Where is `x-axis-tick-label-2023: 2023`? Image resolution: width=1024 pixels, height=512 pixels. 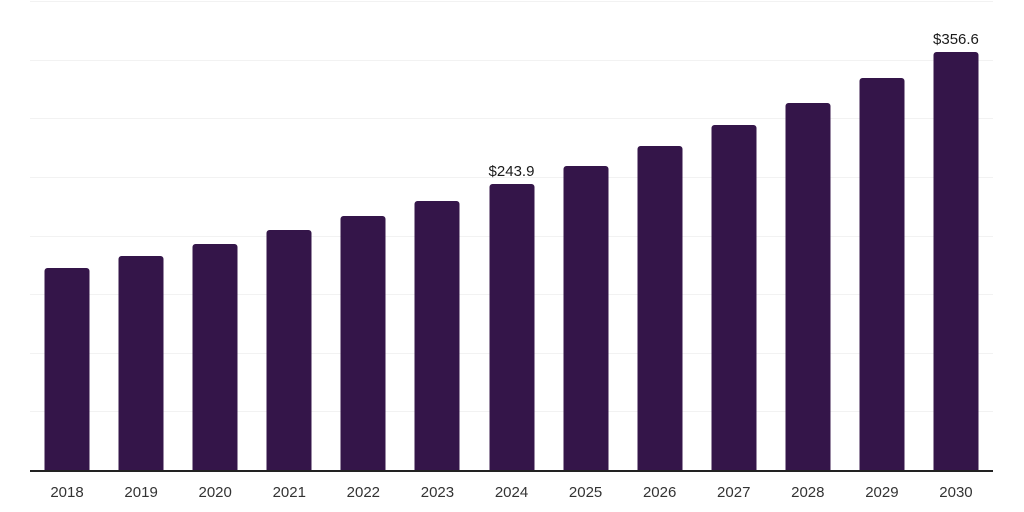 x-axis-tick-label-2023: 2023 is located at coordinates (437, 492).